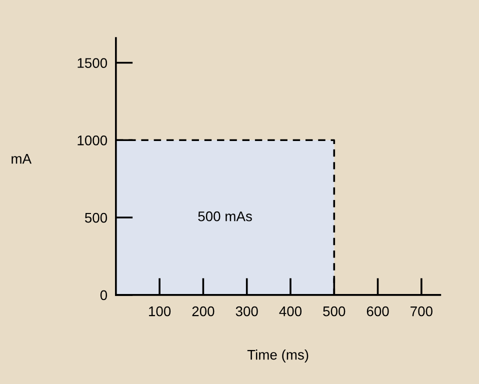 The width and height of the screenshot is (479, 384). What do you see at coordinates (225, 216) in the screenshot?
I see `annotation: 500 mAs` at bounding box center [225, 216].